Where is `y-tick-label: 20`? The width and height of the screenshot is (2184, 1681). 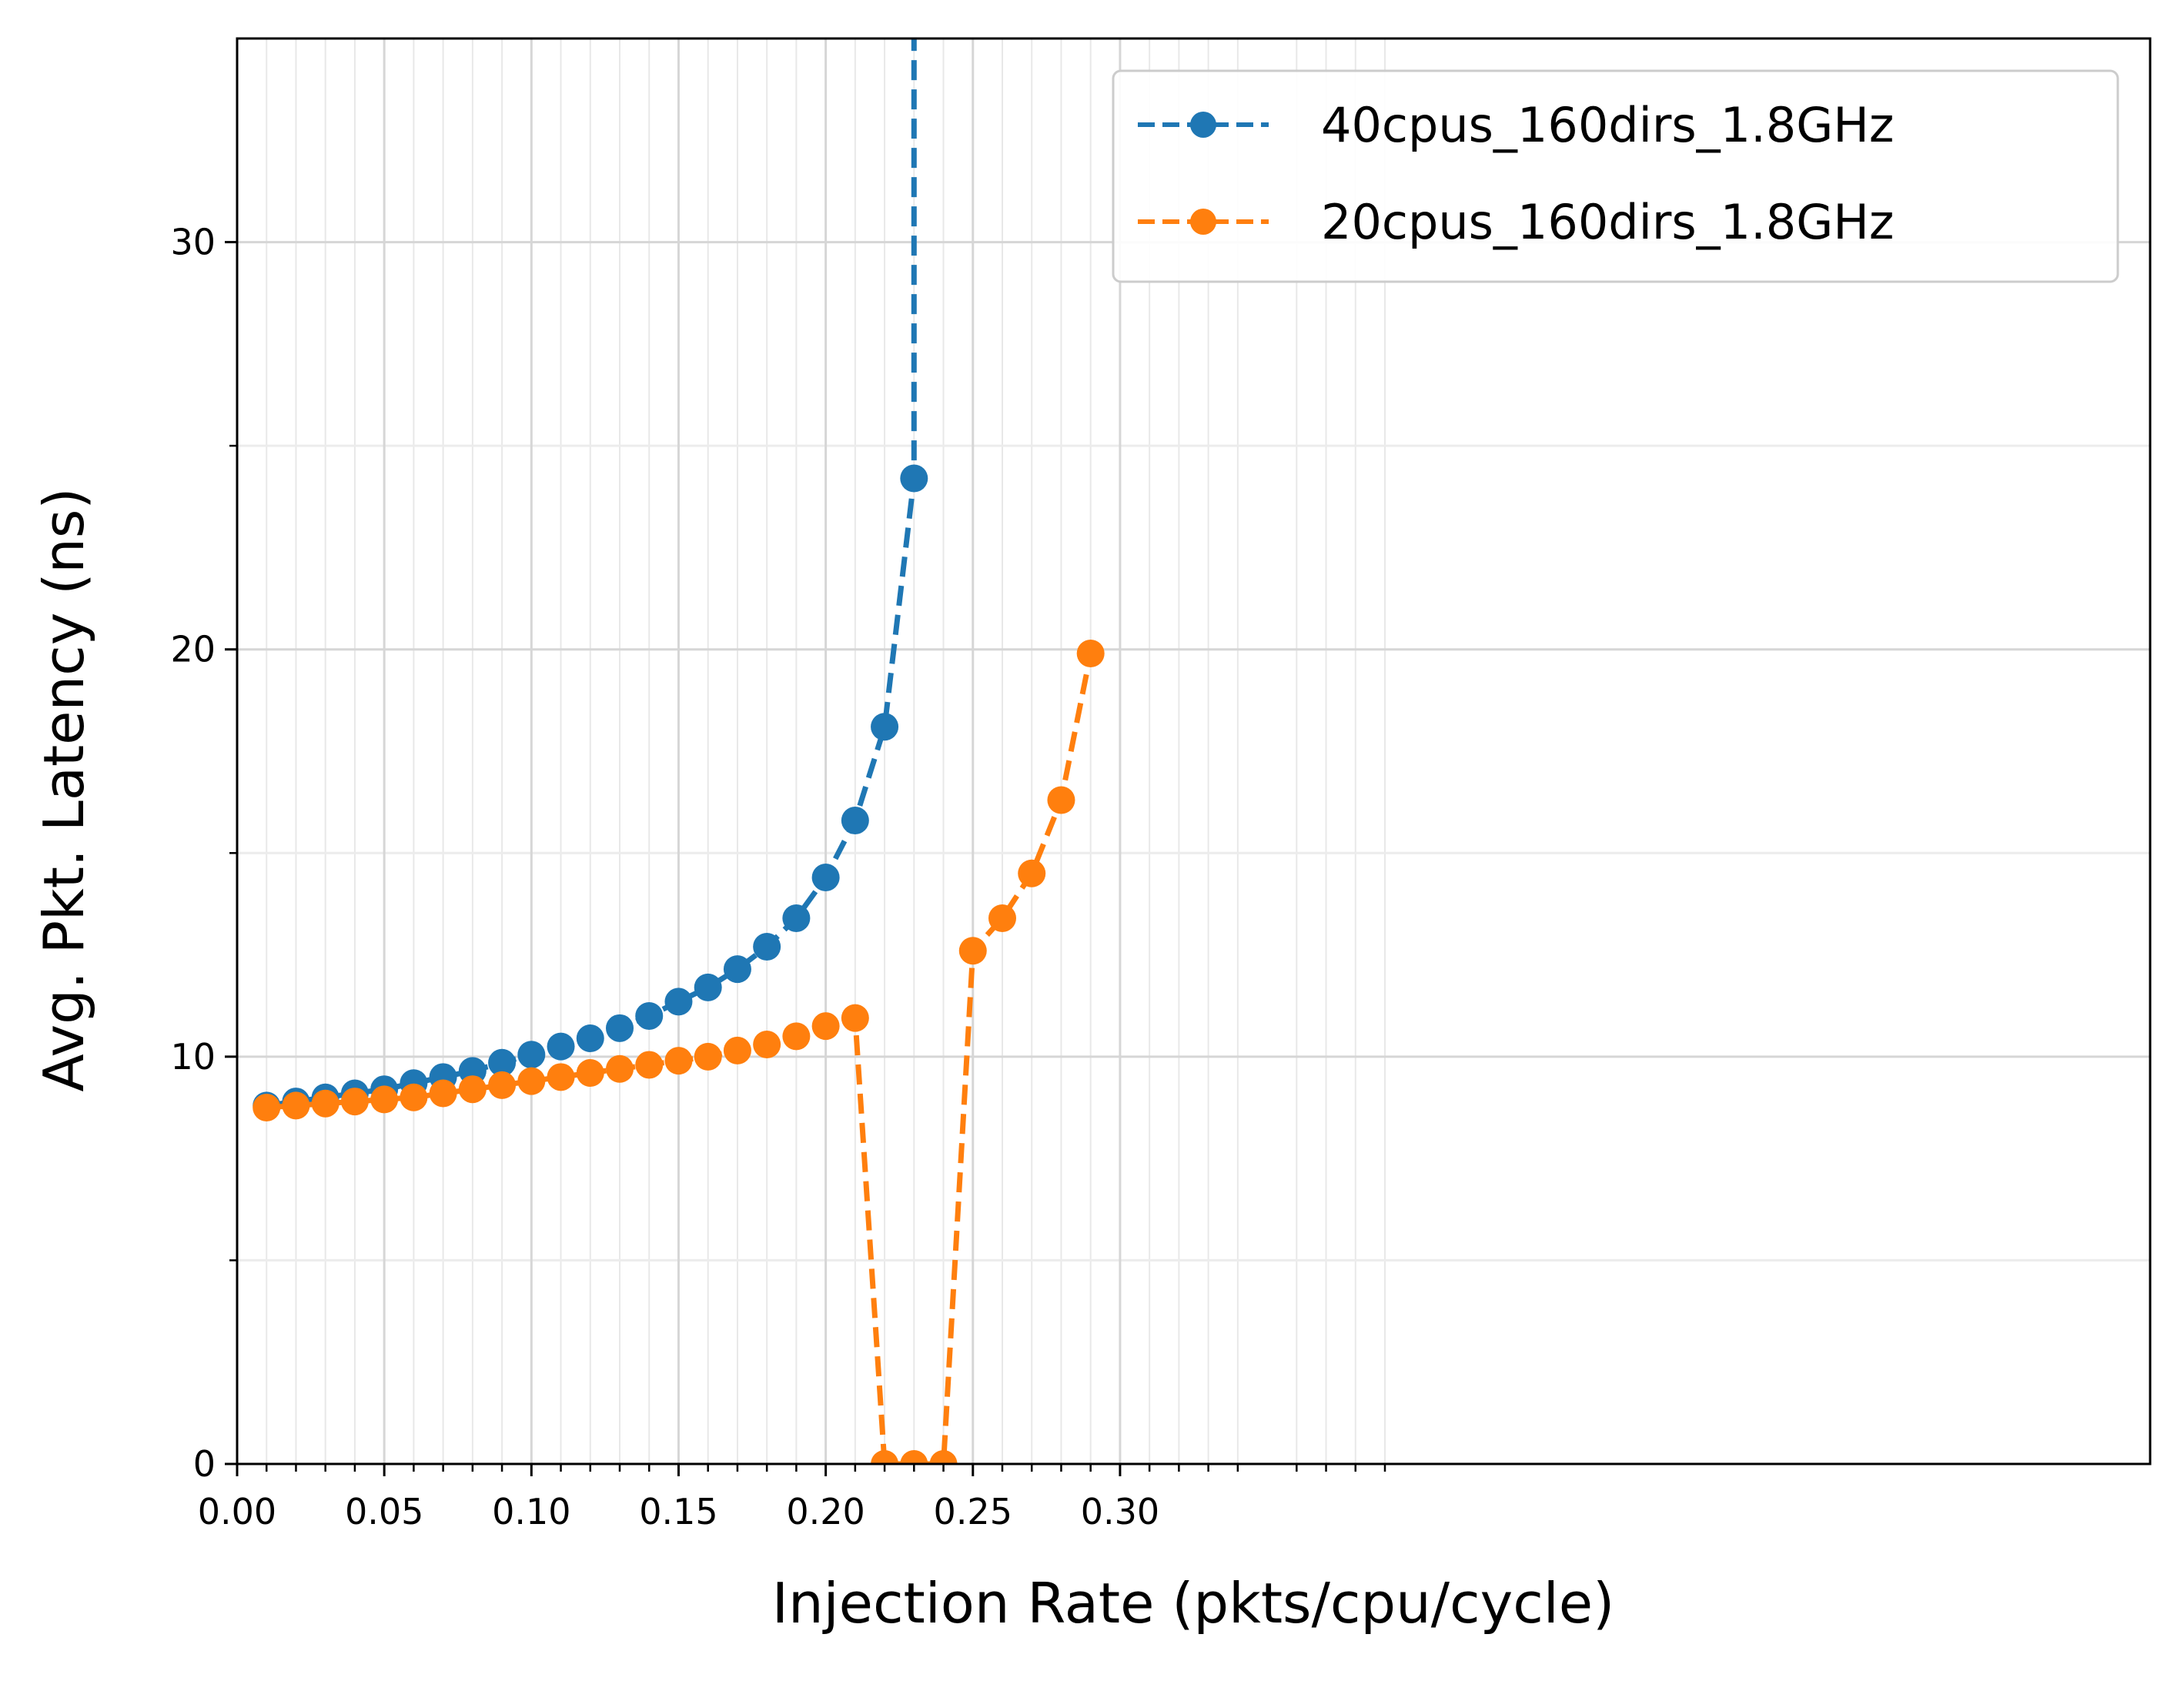
y-tick-label: 20 is located at coordinates (193, 649).